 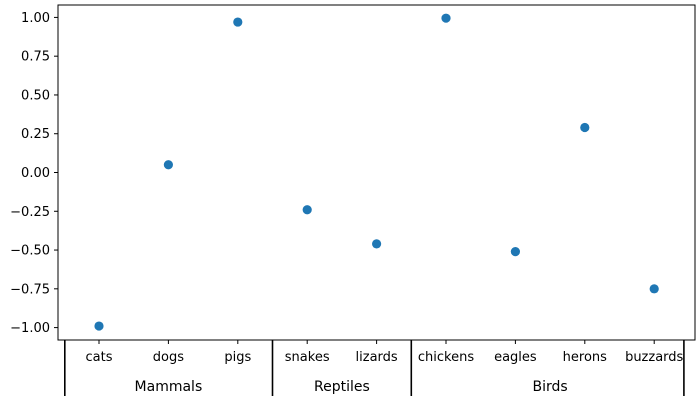 What do you see at coordinates (99, 357) in the screenshot?
I see `x-tick-label: cats` at bounding box center [99, 357].